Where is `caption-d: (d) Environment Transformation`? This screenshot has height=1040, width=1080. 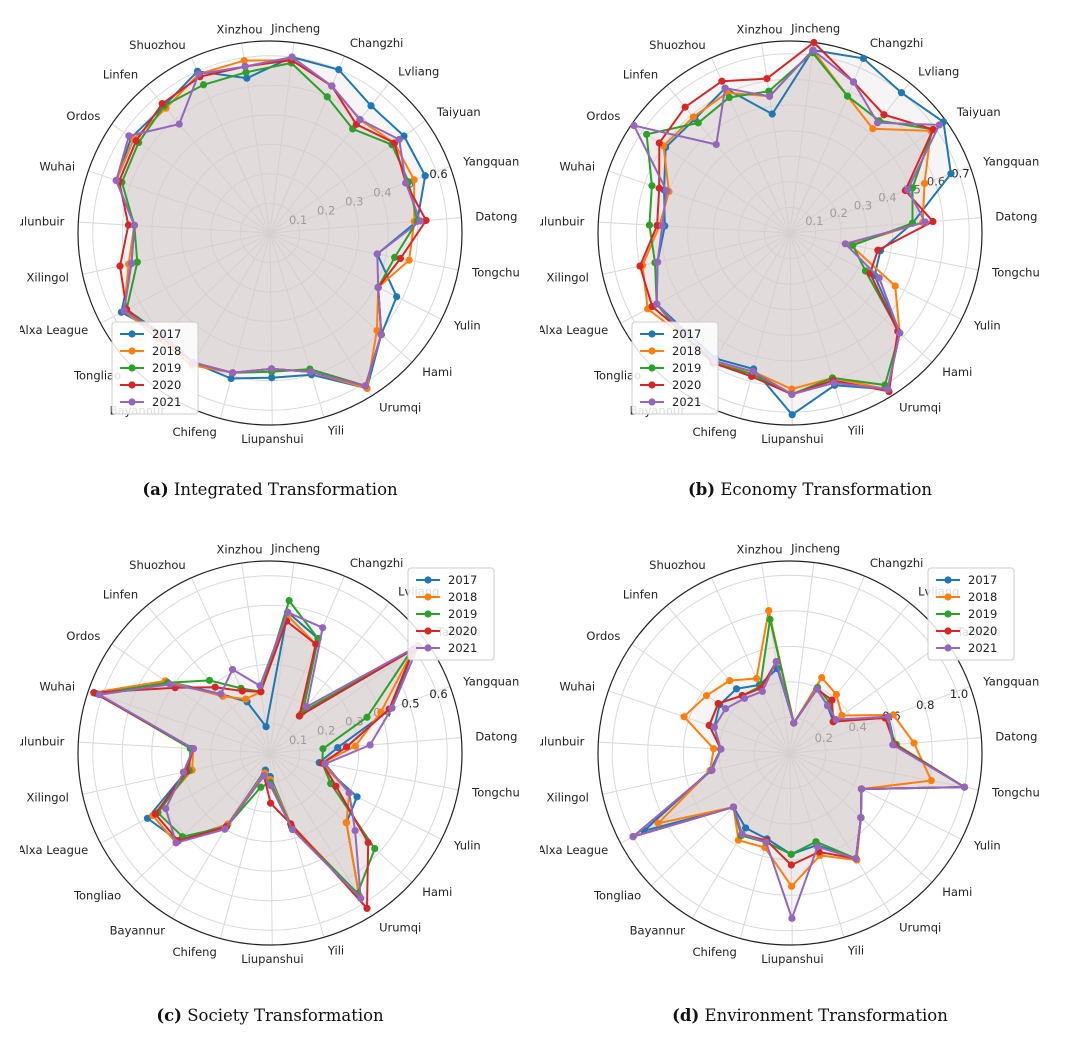 caption-d: (d) Environment Transformation is located at coordinates (810, 1015).